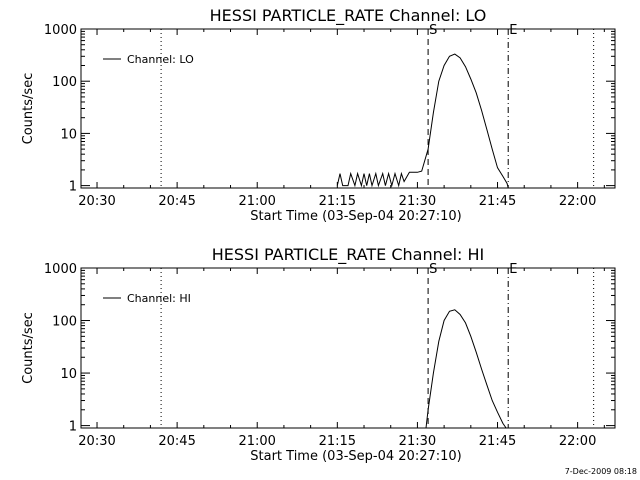  I want to click on legend-label: Channel: LO, so click(160, 59).